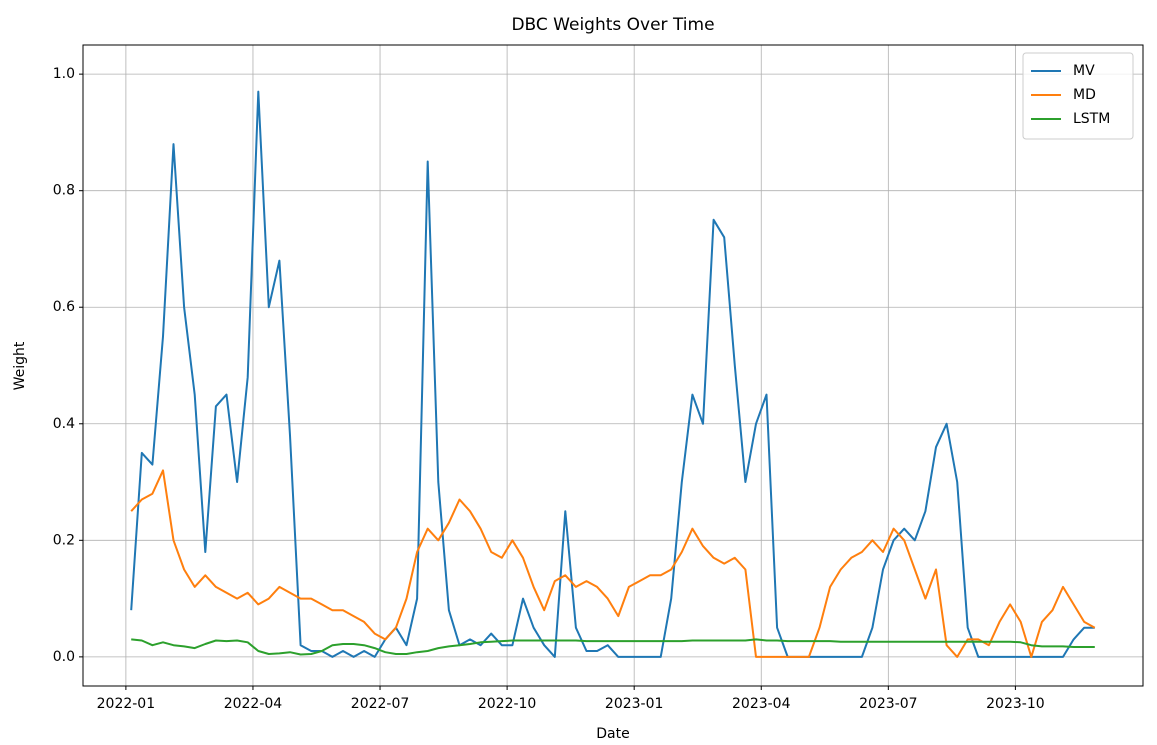 Image resolution: width=1157 pixels, height=745 pixels. I want to click on y-tick-label: 0.6, so click(64, 307).